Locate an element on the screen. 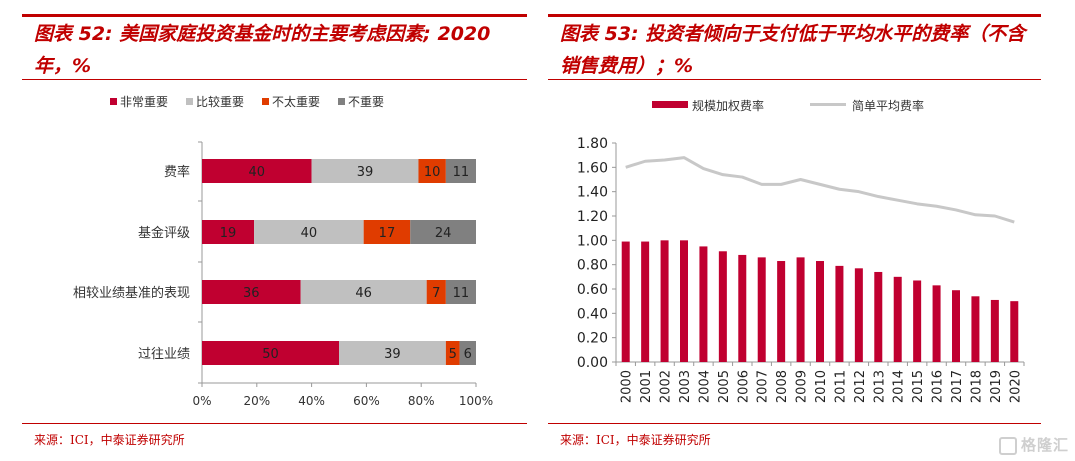 The image size is (1075, 461). bar-2007 is located at coordinates (761, 309).